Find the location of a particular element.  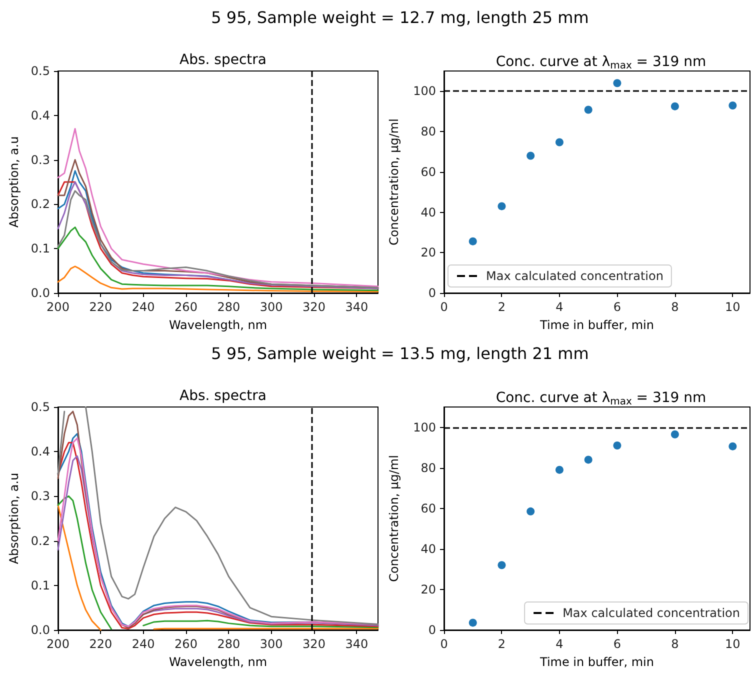

text: 5 95, Sample weight = 12.7 mg, length 25 mm is located at coordinates (400, 17).